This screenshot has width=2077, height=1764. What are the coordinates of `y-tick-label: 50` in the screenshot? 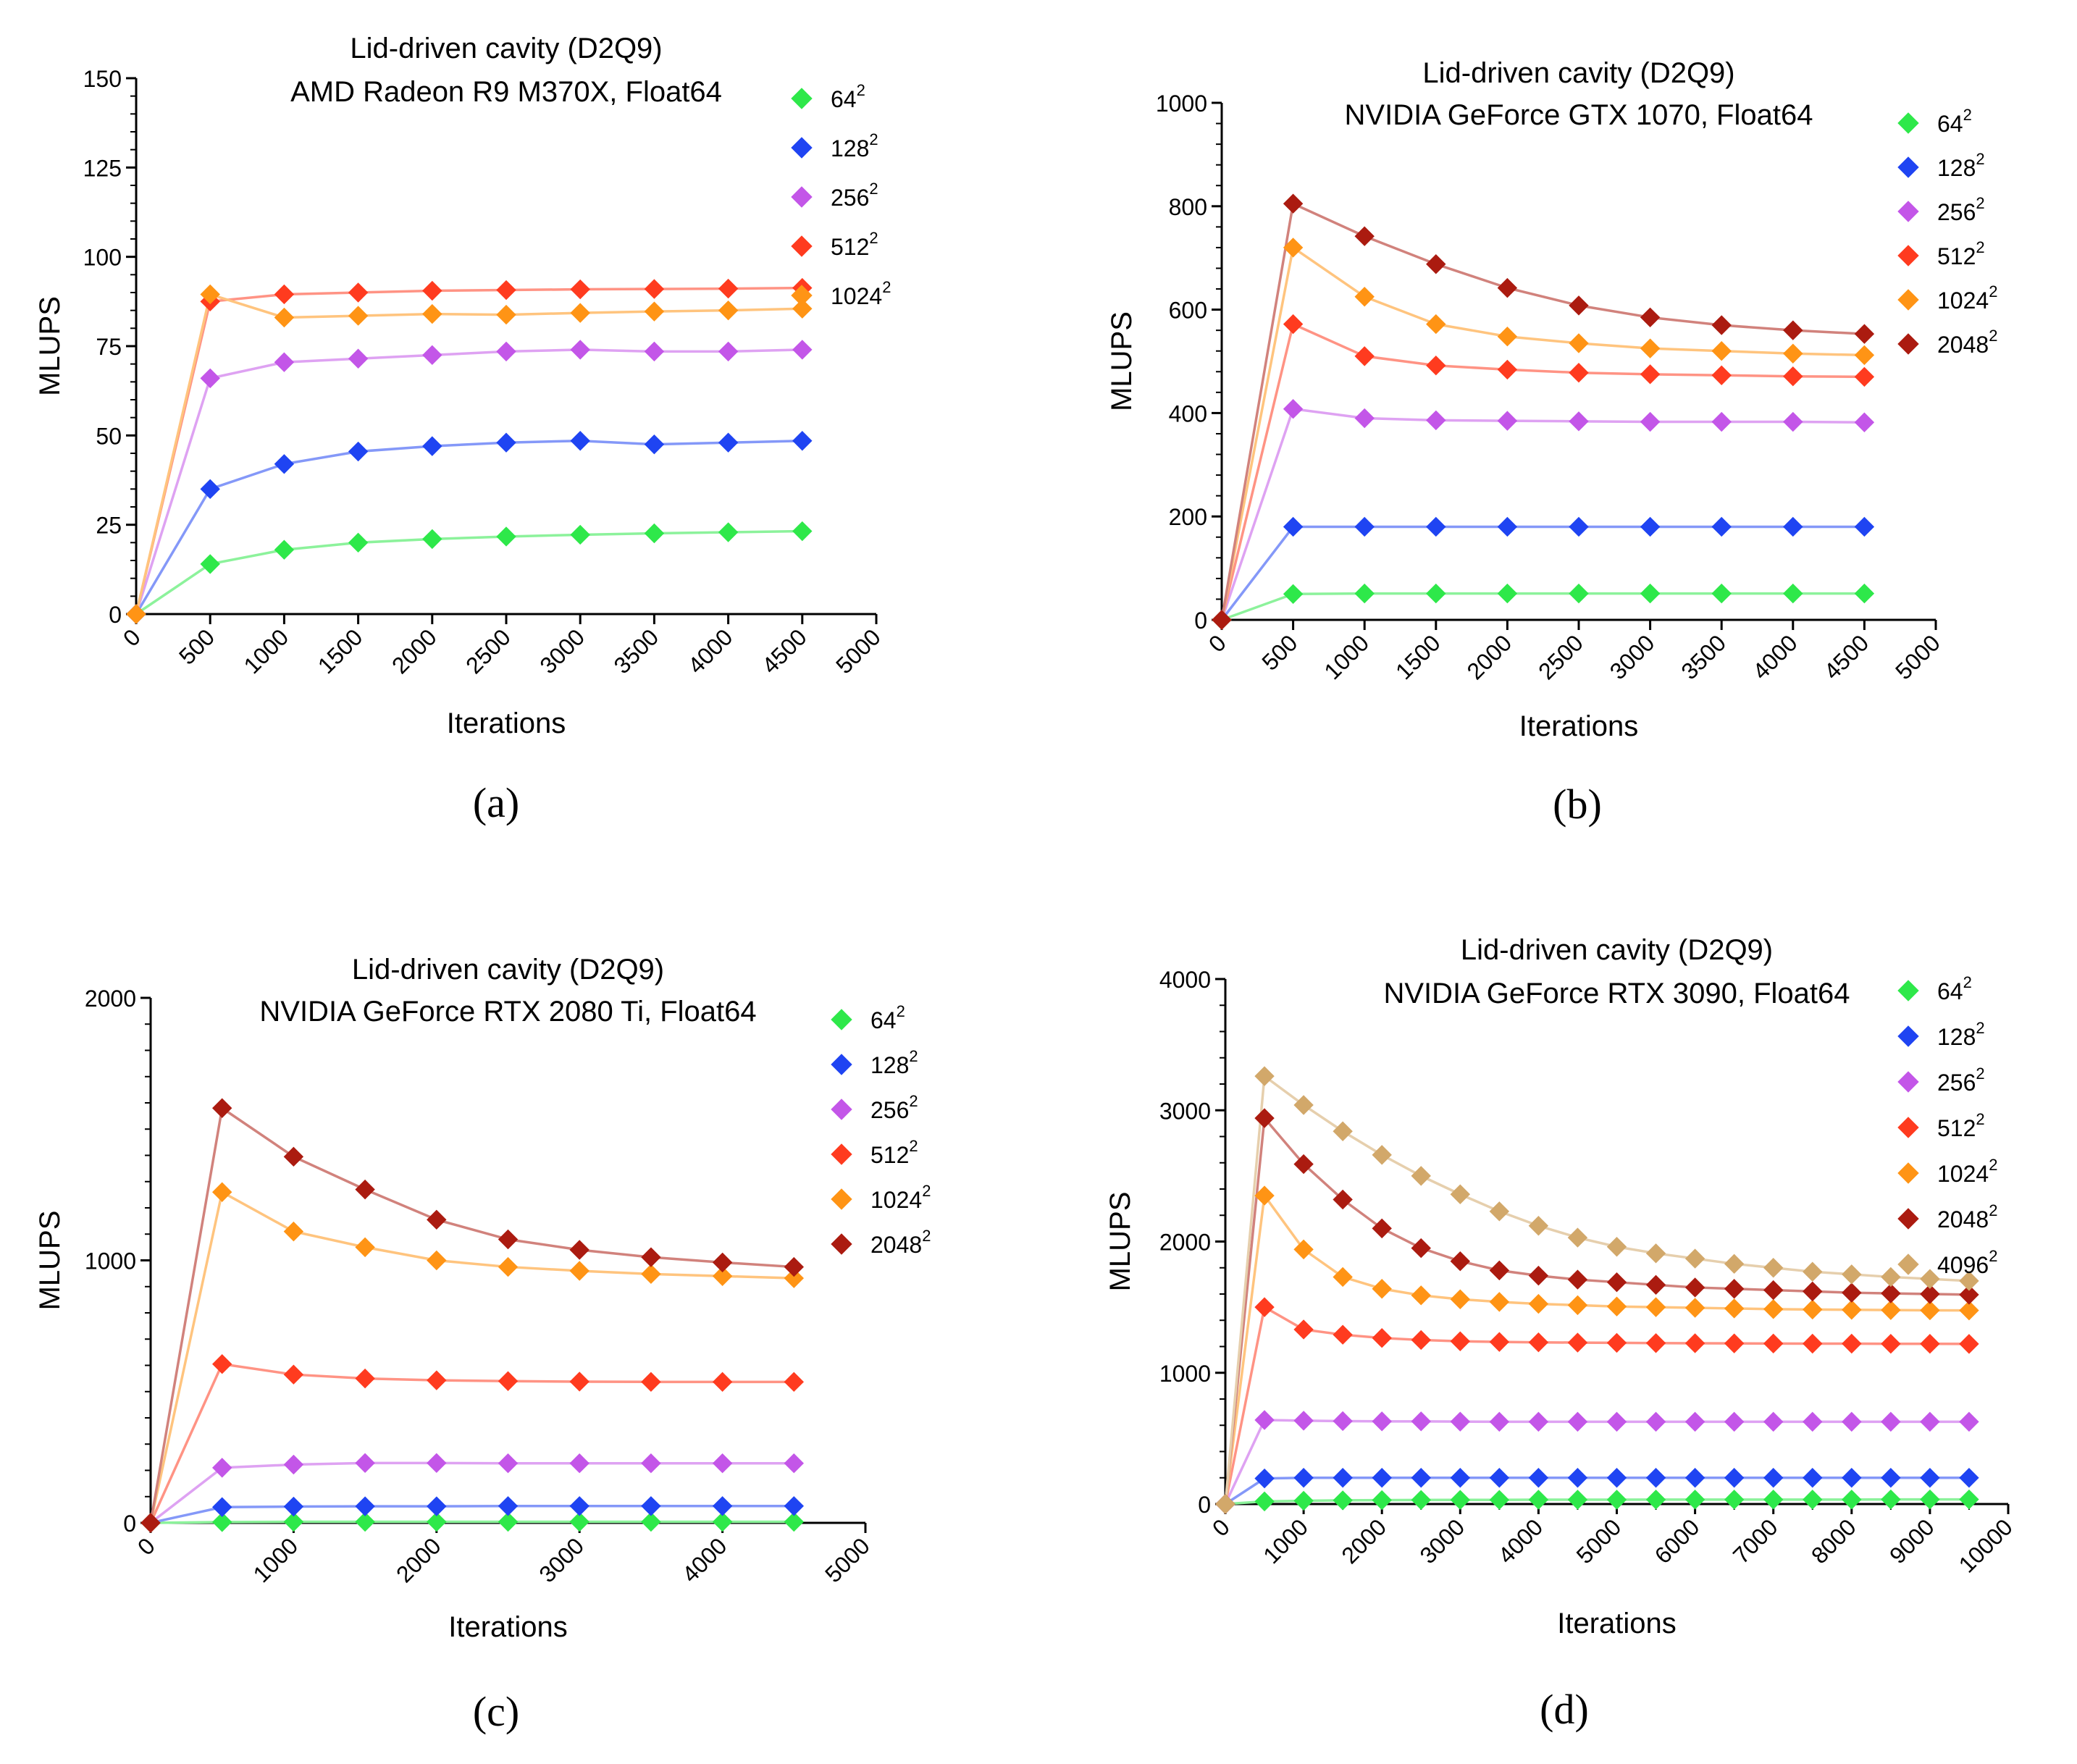 It's located at (109, 436).